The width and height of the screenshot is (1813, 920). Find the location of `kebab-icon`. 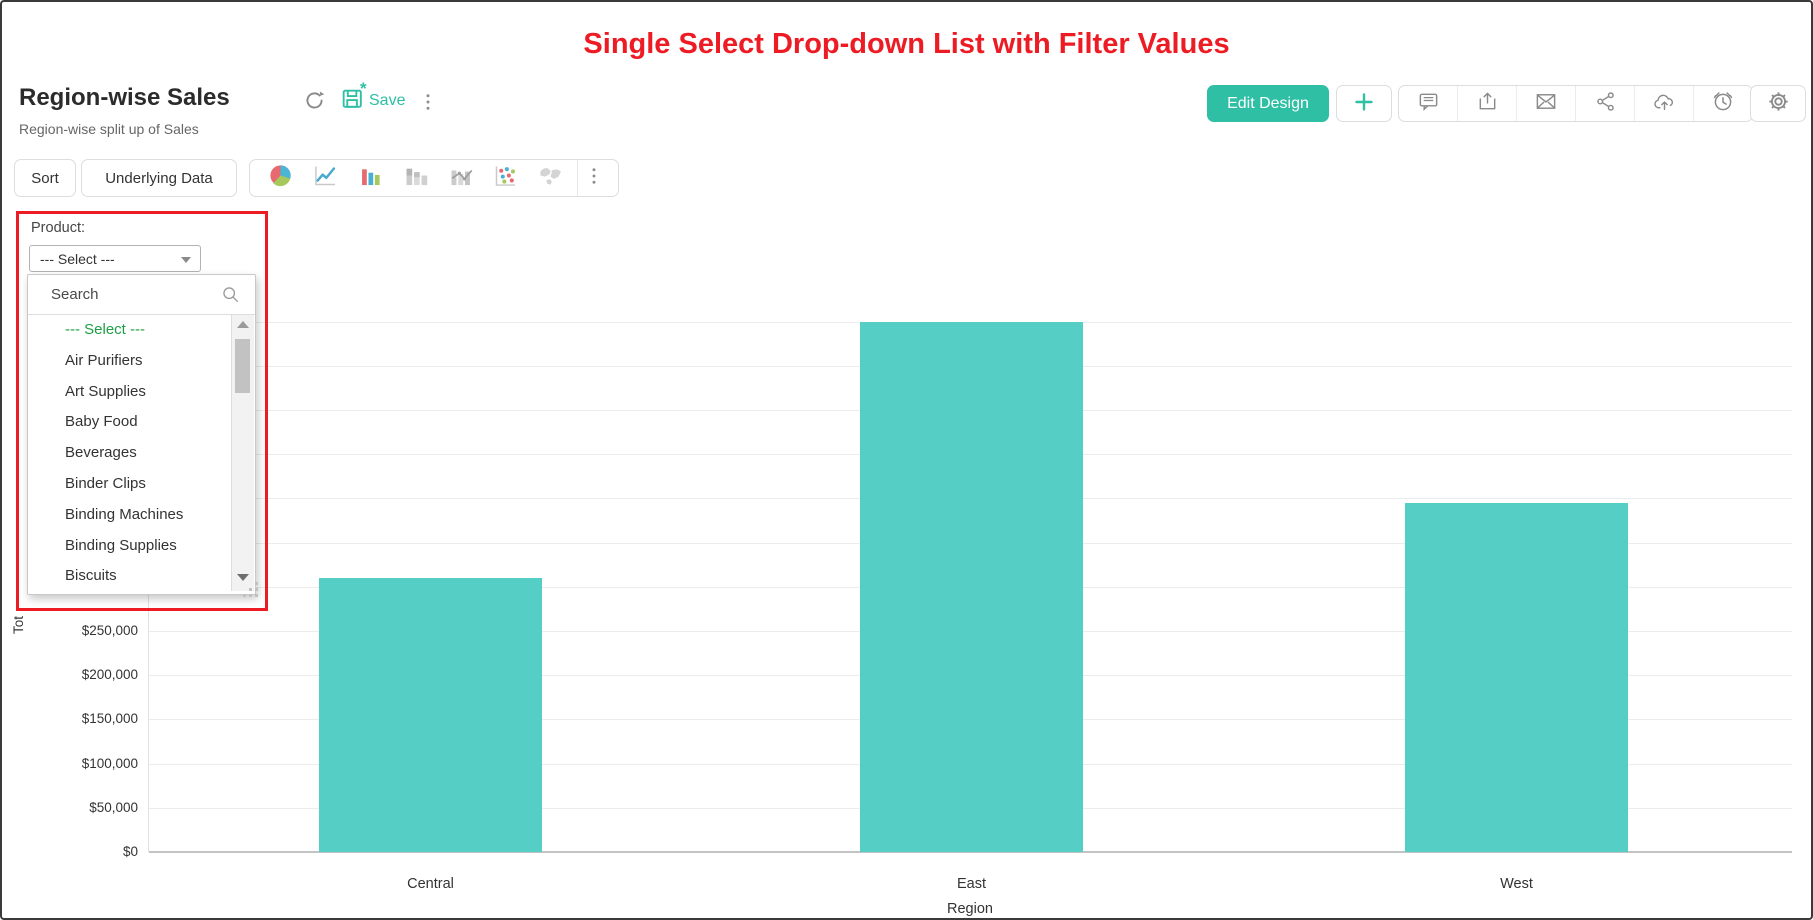

kebab-icon is located at coordinates (594, 178).